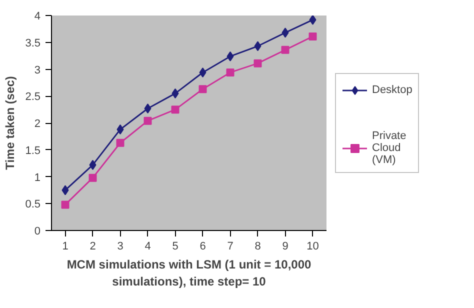 Image resolution: width=474 pixels, height=308 pixels. I want to click on y-tick-label: 0.5, so click(33, 204).